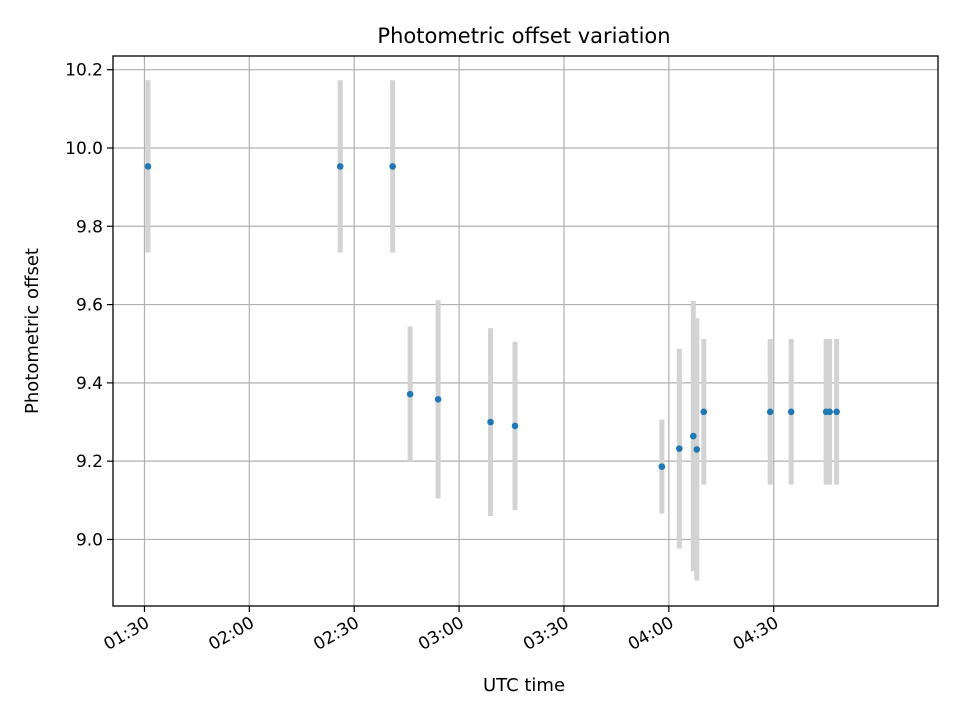 The image size is (960, 720). Describe the element at coordinates (89, 227) in the screenshot. I see `y-tick-label: 9.8` at that location.